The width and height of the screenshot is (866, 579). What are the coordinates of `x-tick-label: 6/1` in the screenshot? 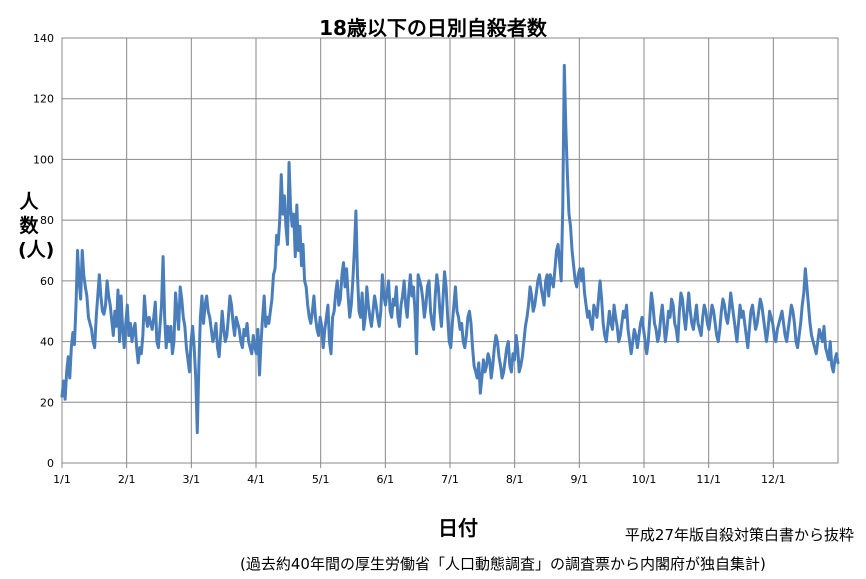 It's located at (385, 479).